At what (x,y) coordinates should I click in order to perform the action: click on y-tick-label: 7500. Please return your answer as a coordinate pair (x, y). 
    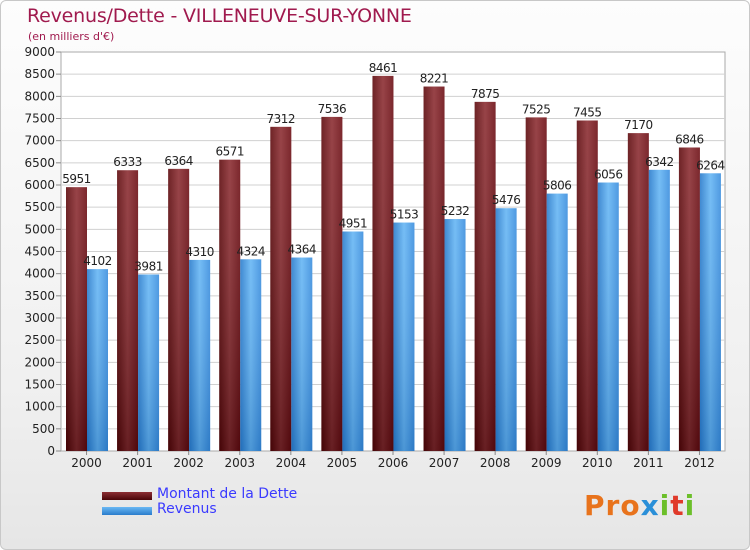
    Looking at the image, I should click on (39, 119).